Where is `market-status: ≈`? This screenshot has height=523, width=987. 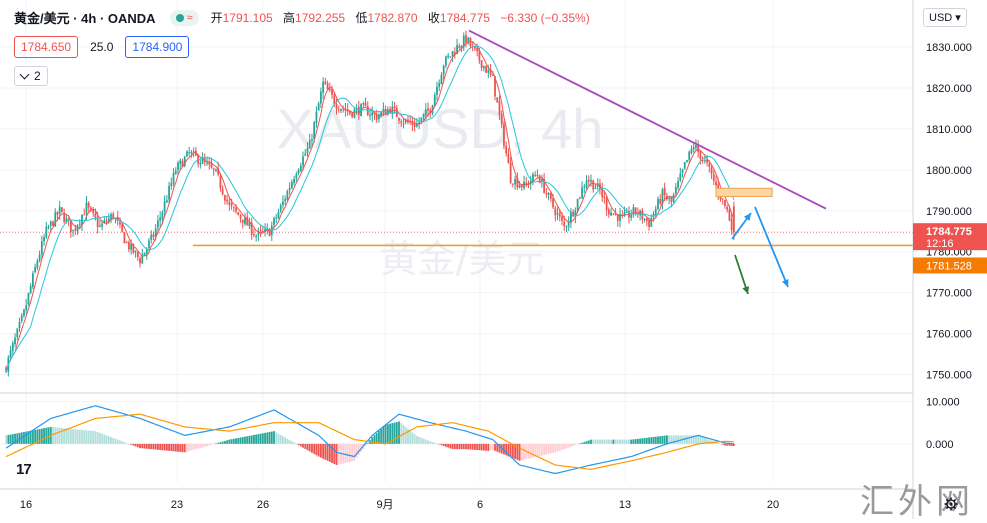
market-status: ≈ is located at coordinates (184, 17).